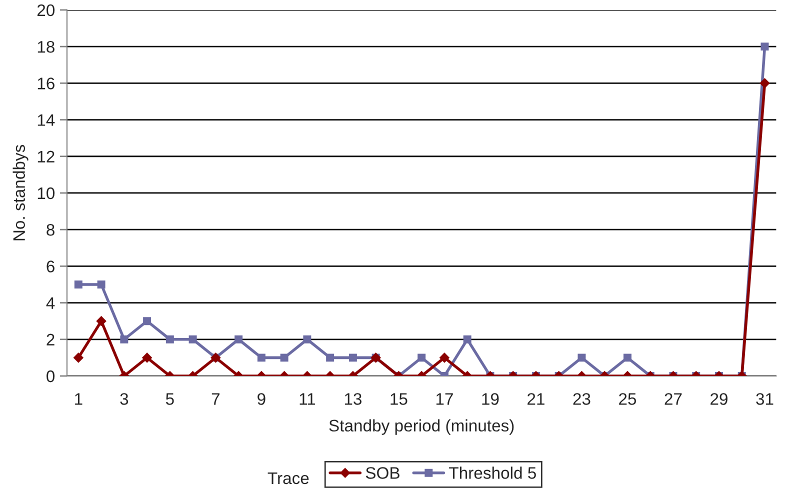 The width and height of the screenshot is (788, 498). What do you see at coordinates (399, 399) in the screenshot?
I see `x-tick-label: 15` at bounding box center [399, 399].